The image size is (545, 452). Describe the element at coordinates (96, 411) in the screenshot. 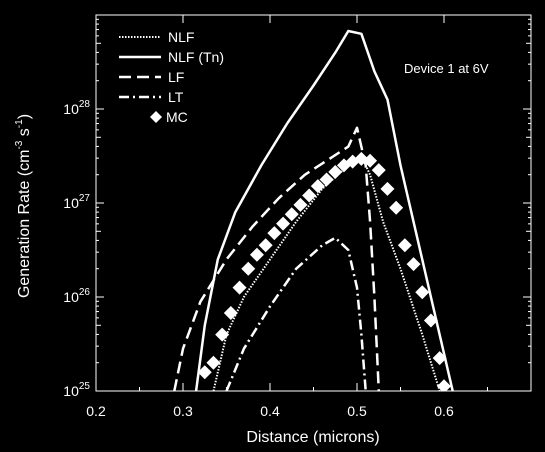

I see `x-tick-label: 0.2` at that location.